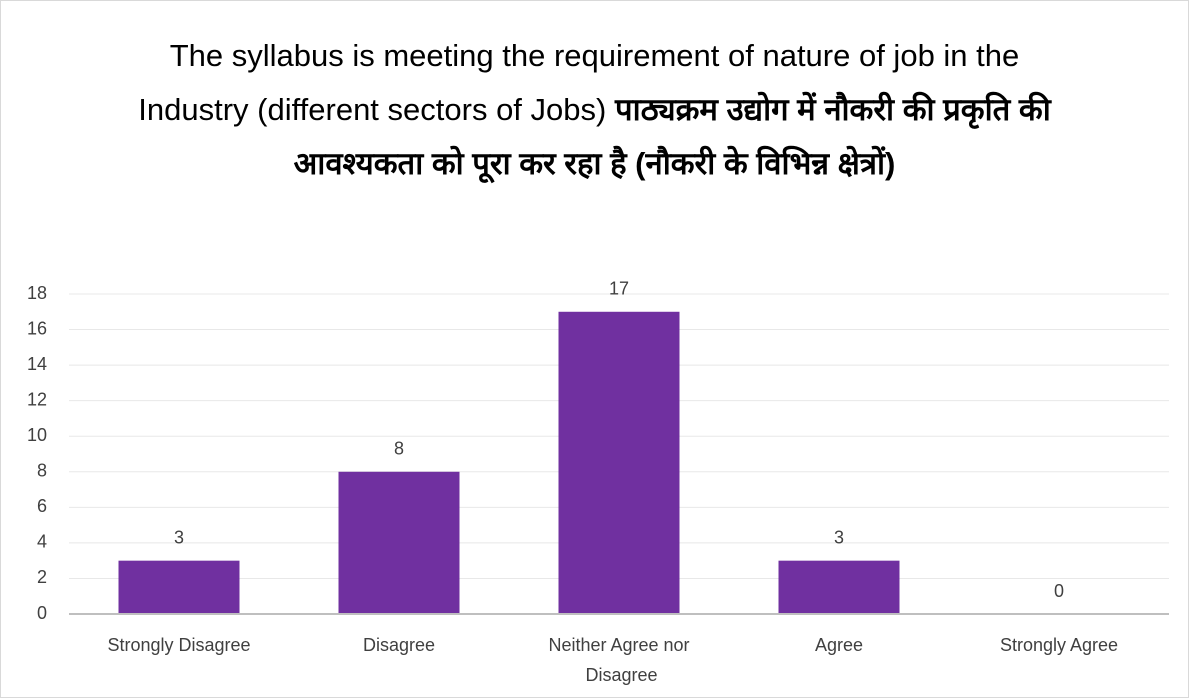  I want to click on y-tick-label: 10, so click(37, 435).